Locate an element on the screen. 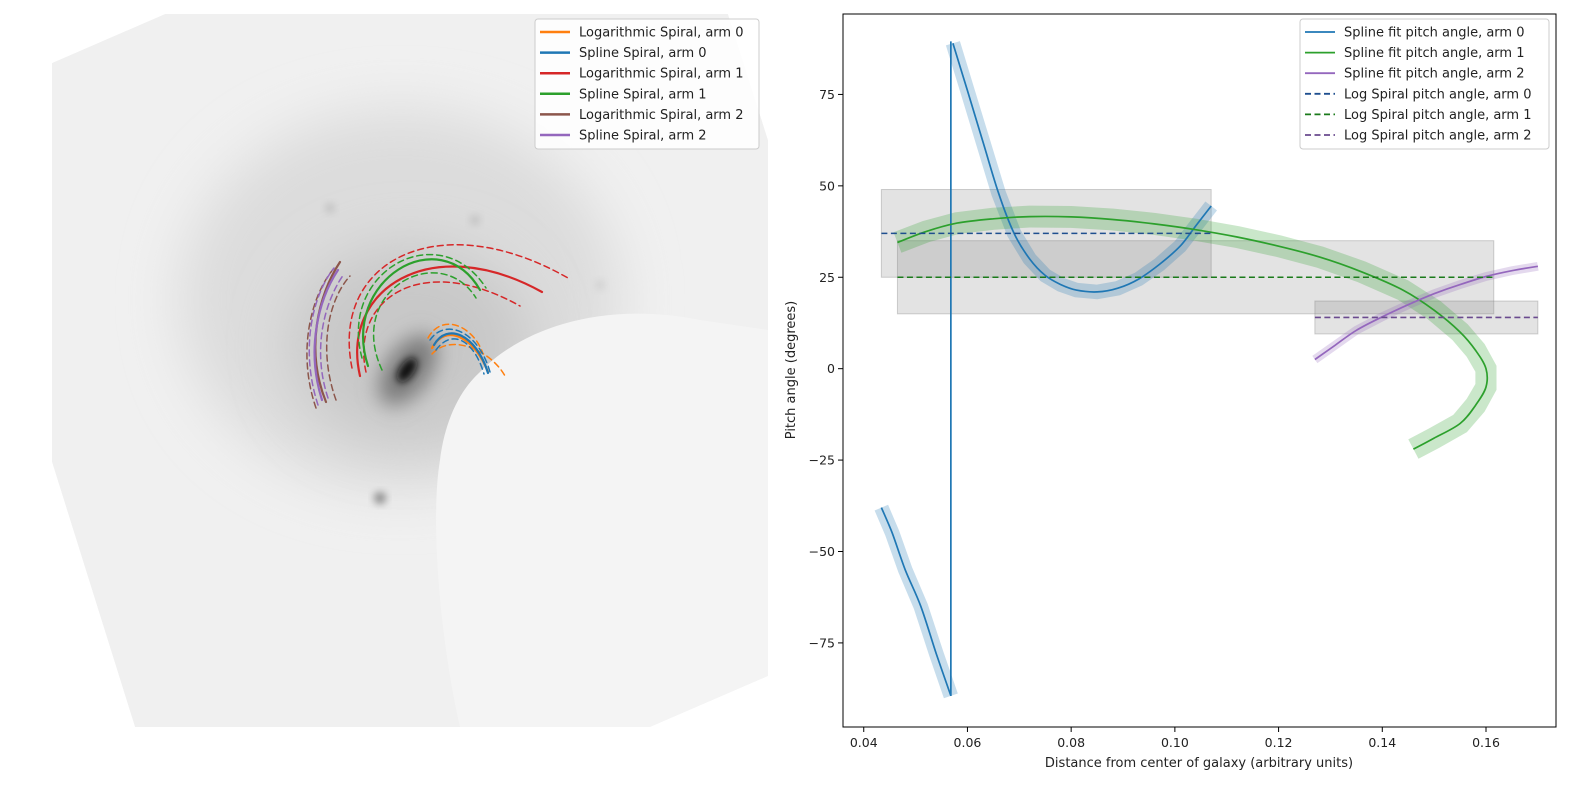 The image size is (1589, 790). right-legend-label: Spline fit pitch angle, arm 0 is located at coordinates (1434, 33).